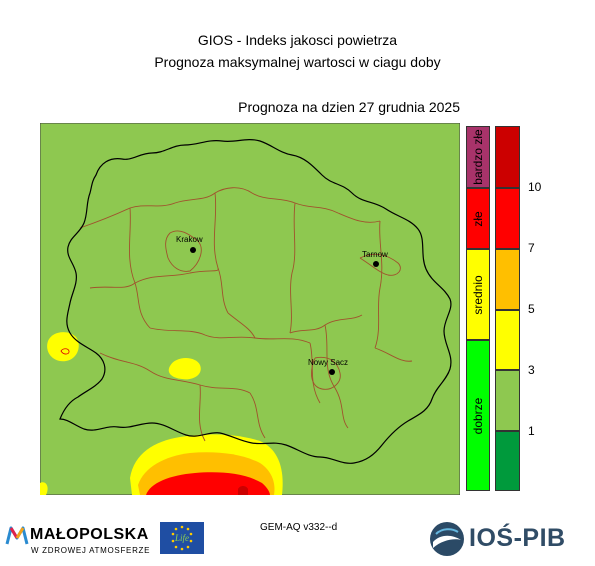 The width and height of the screenshot is (595, 566). I want to click on city-krakow: Krakow, so click(189, 244).